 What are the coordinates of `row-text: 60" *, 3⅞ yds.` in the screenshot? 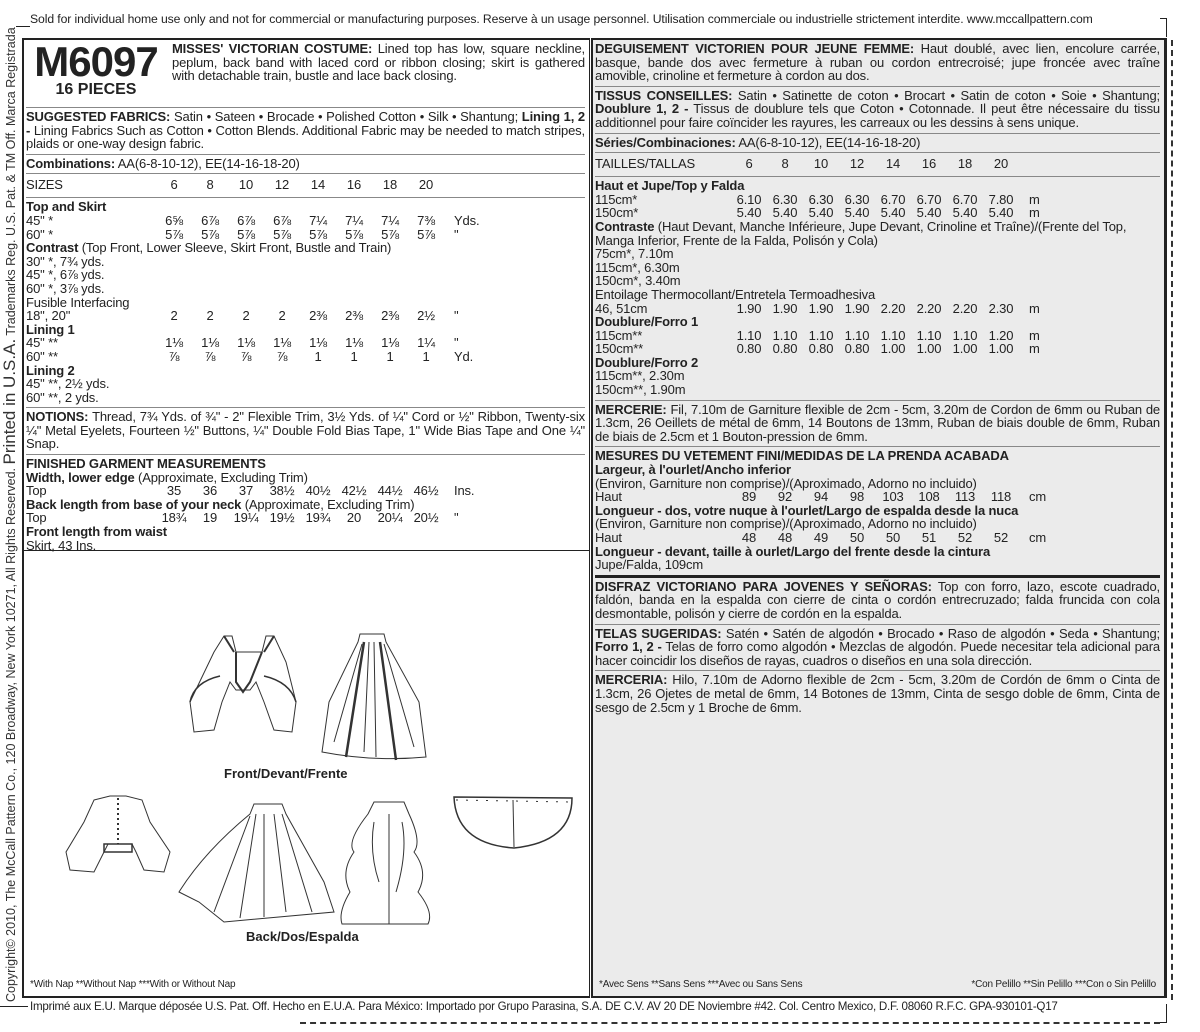 It's located at (305, 289).